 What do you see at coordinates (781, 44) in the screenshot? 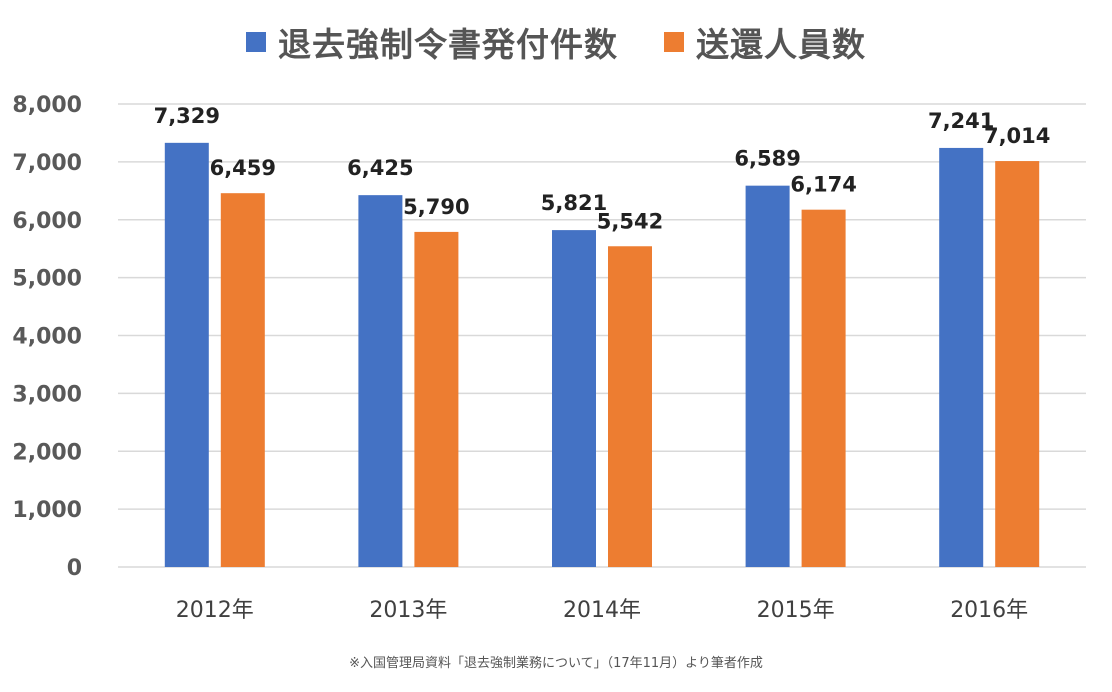
I see `legend-label-series2: 送還人員数` at bounding box center [781, 44].